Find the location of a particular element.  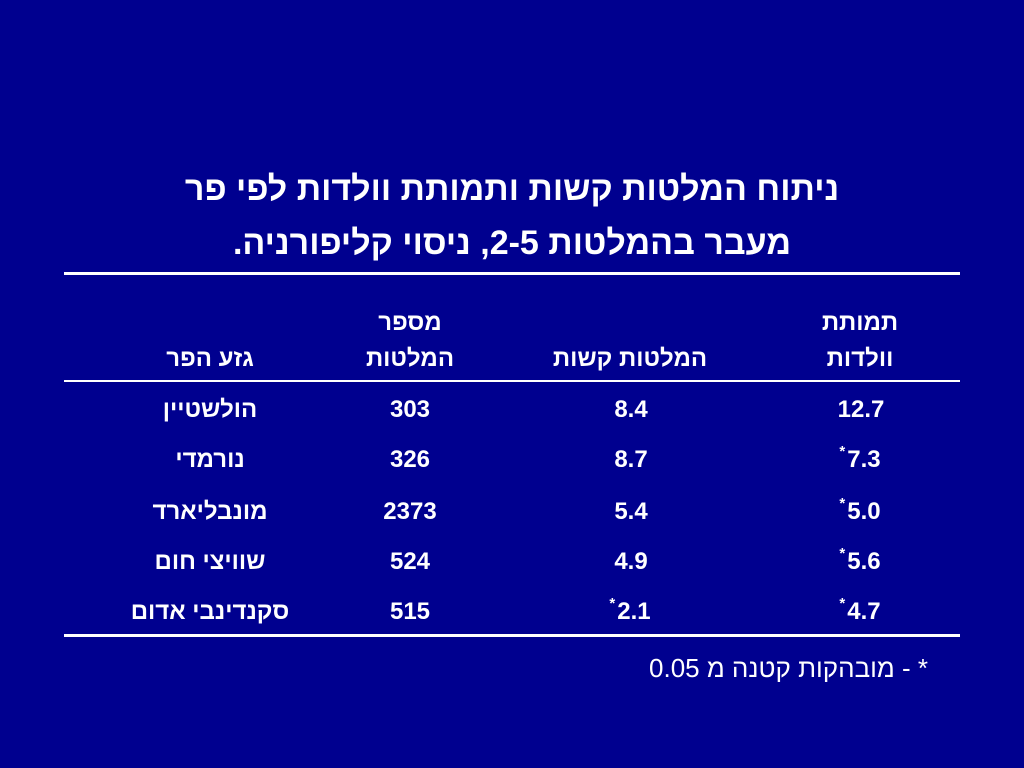

cell-mortality-1: *7.3 is located at coordinates (860, 460).